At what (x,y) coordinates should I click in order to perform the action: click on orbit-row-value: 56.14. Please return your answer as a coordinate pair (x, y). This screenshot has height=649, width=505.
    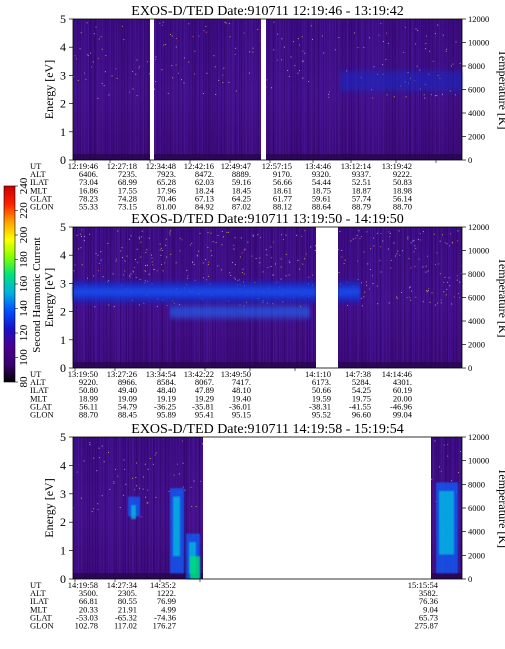
    Looking at the image, I should click on (403, 198).